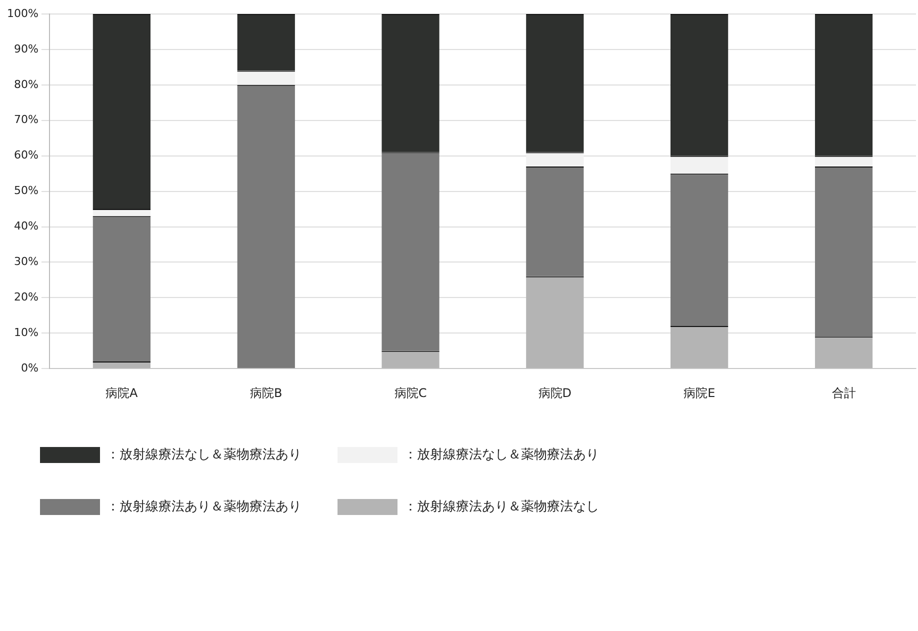  Describe the element at coordinates (26, 191) in the screenshot. I see `y-tick-label: 50%` at that location.